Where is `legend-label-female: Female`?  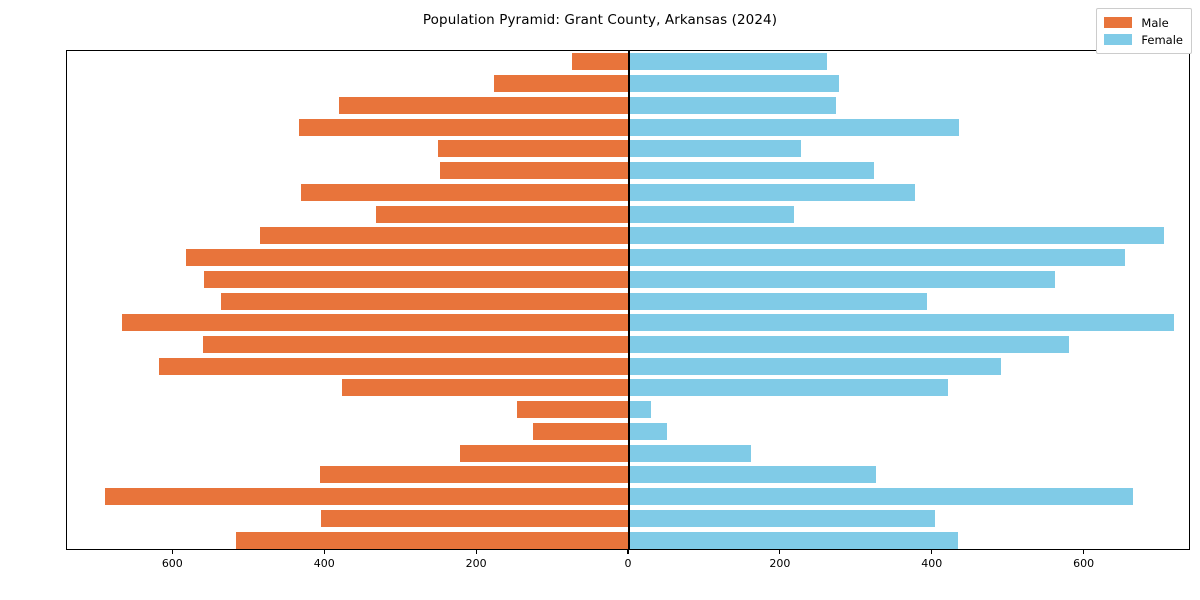 legend-label-female: Female is located at coordinates (1162, 39).